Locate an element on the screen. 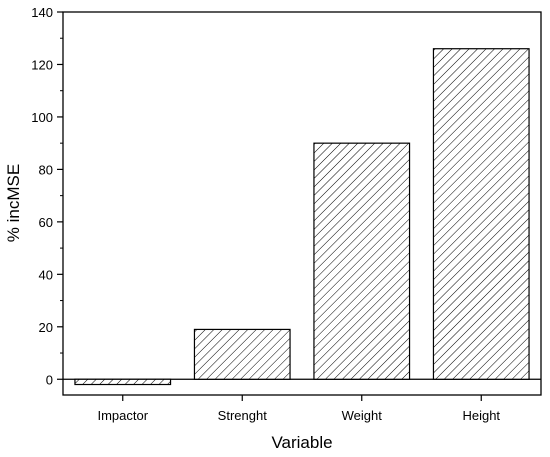 The height and width of the screenshot is (457, 550). bar-height is located at coordinates (481, 214).